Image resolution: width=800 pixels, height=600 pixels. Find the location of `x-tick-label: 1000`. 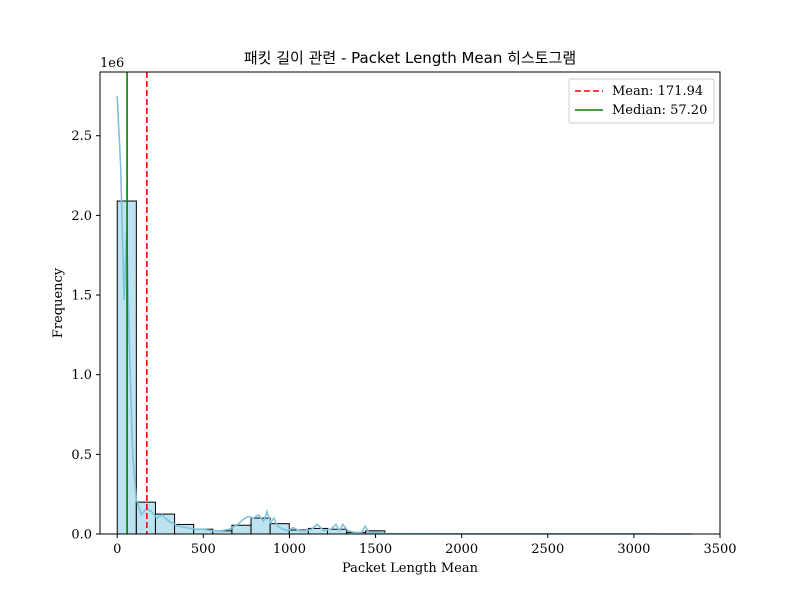

x-tick-label: 1000 is located at coordinates (289, 549).